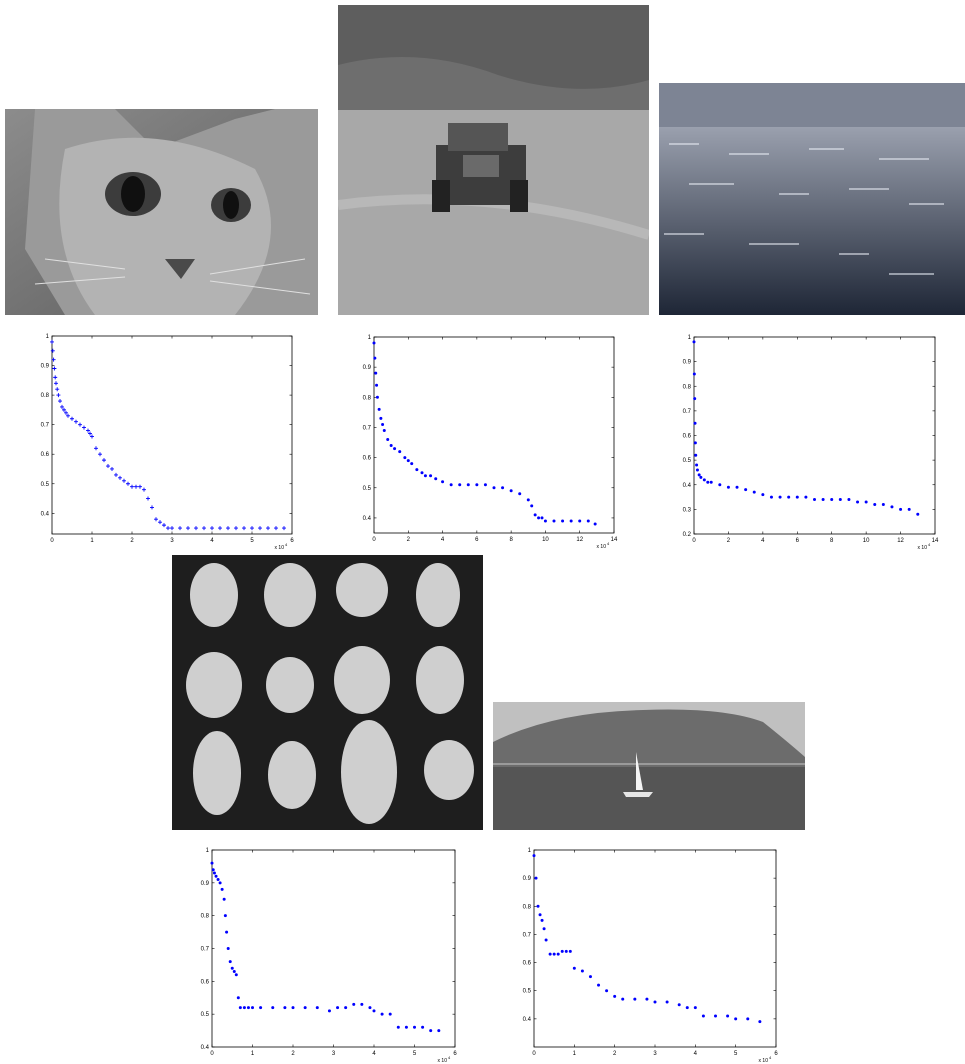  I want to click on y-tick-label: 1, so click(208, 851).